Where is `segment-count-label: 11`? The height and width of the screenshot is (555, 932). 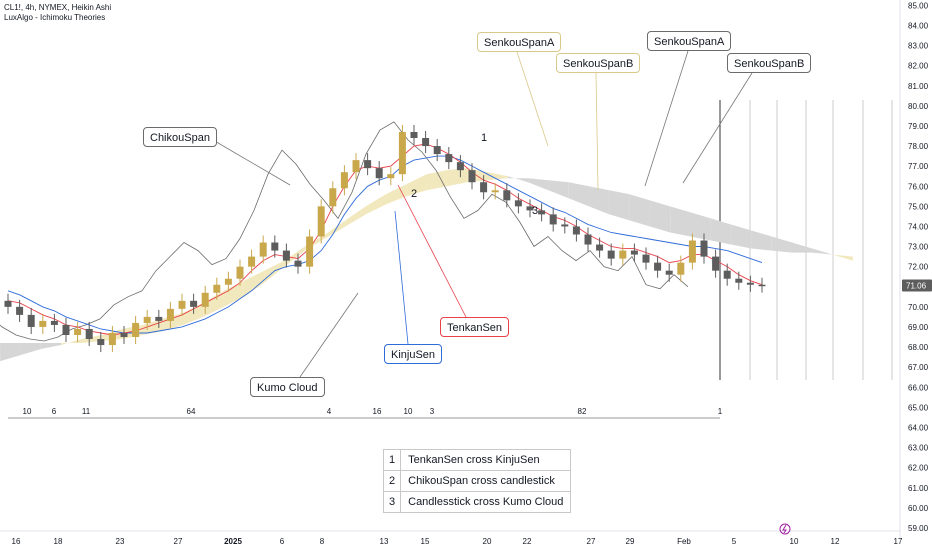 segment-count-label: 11 is located at coordinates (86, 411).